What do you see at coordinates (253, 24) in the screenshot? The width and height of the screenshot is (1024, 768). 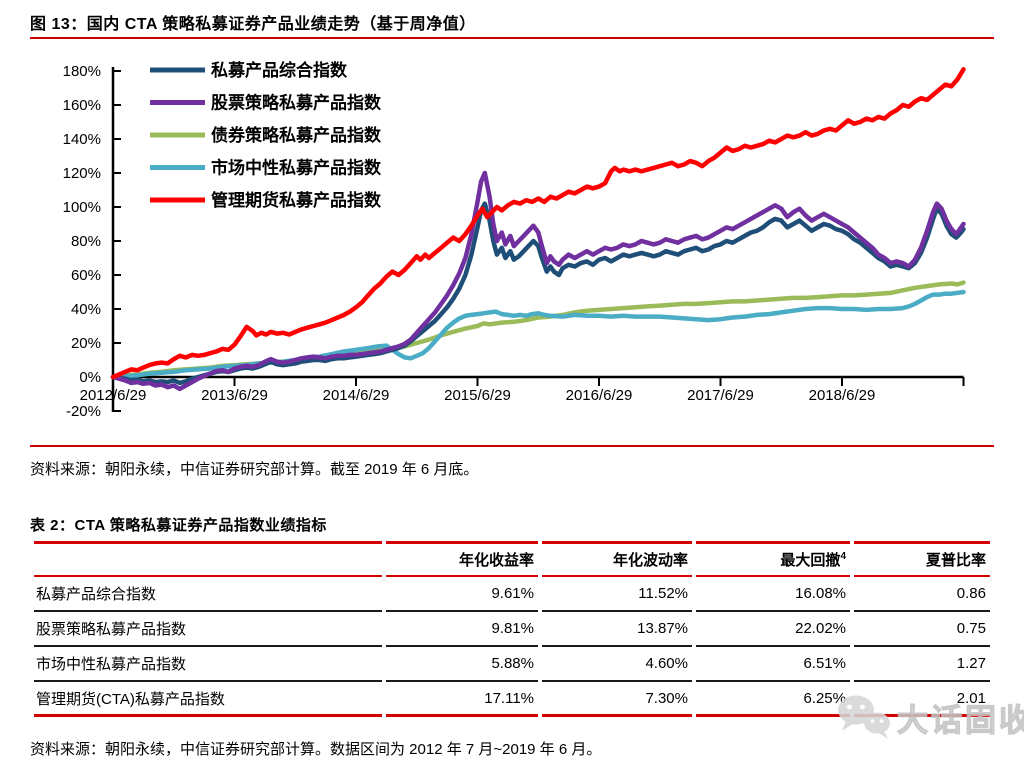 I see `figure-title: 图 13：国内 CTA 策略私募证券产品业绩走势（基于周净值）` at bounding box center [253, 24].